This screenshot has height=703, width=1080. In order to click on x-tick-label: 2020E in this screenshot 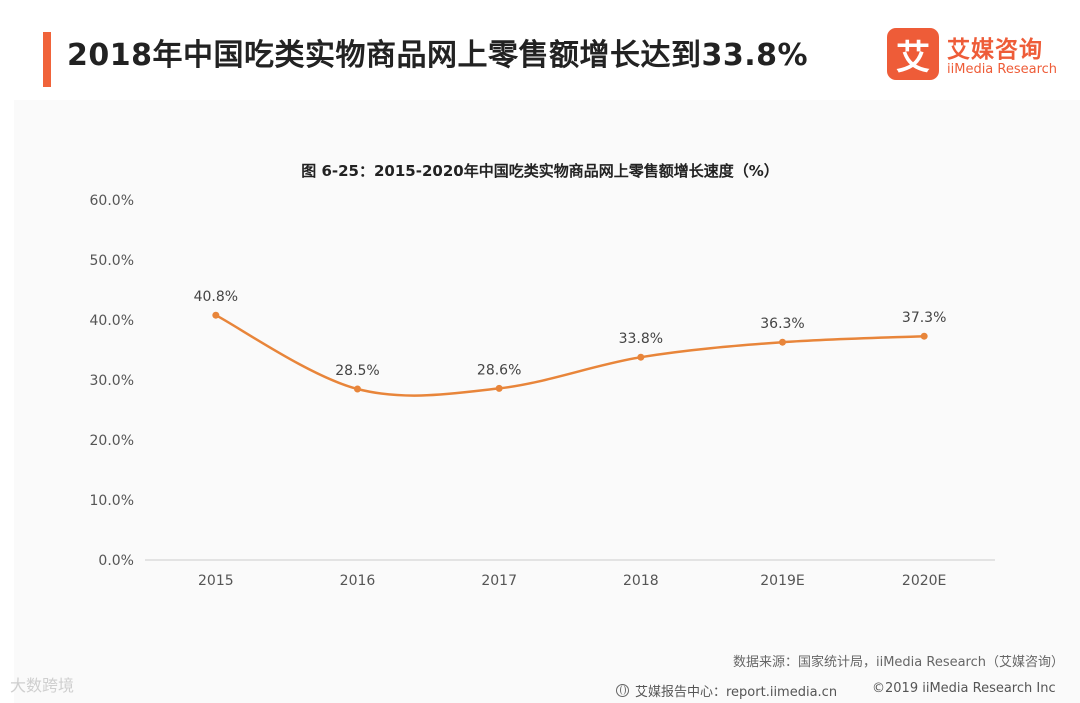, I will do `click(924, 581)`.